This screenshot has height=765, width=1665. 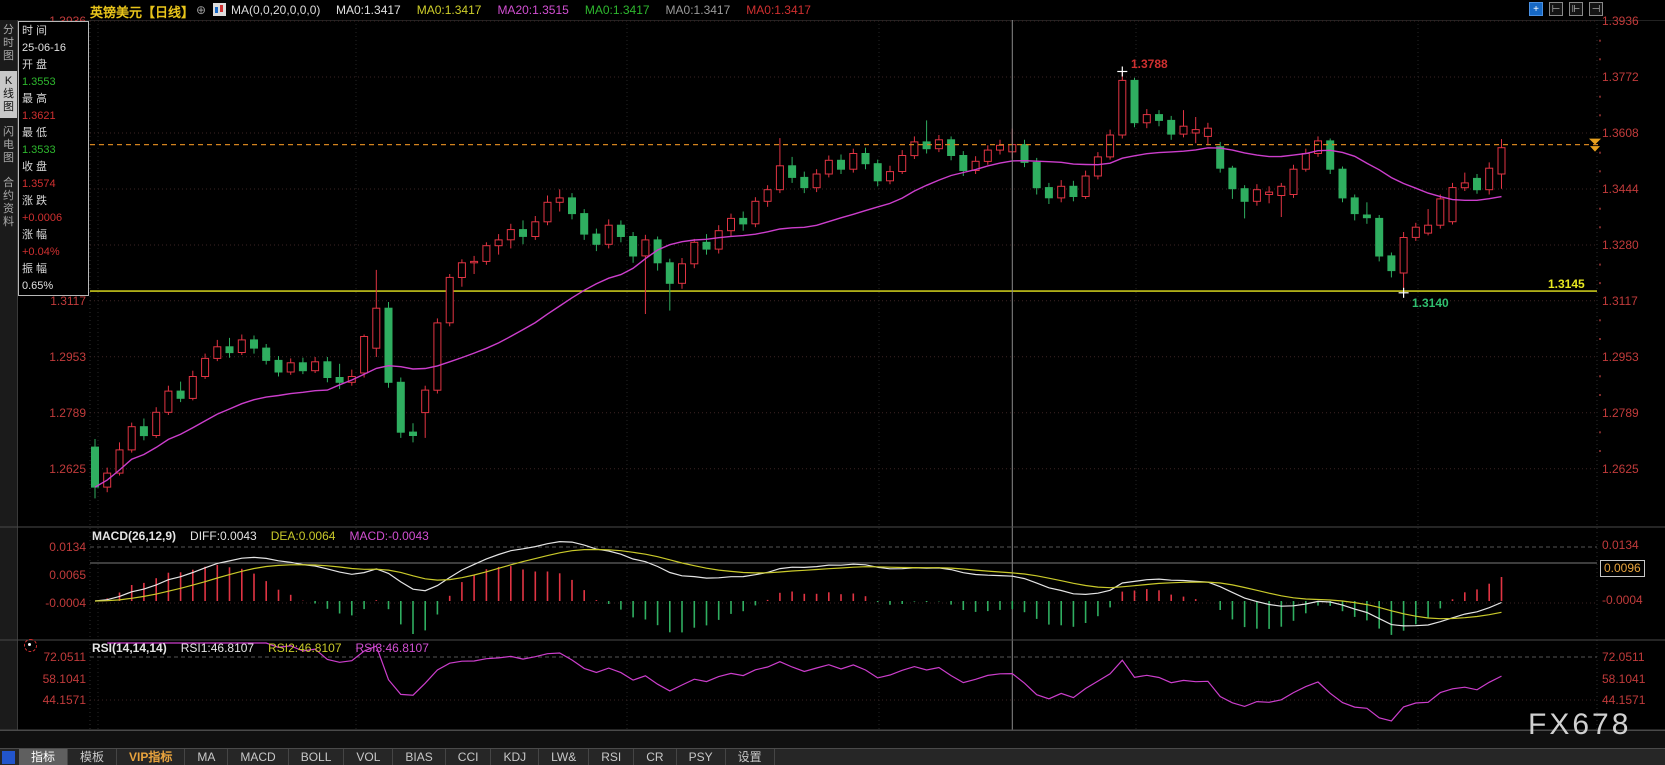 What do you see at coordinates (1623, 657) in the screenshot?
I see `rsi-axis-right-0: 72.0511` at bounding box center [1623, 657].